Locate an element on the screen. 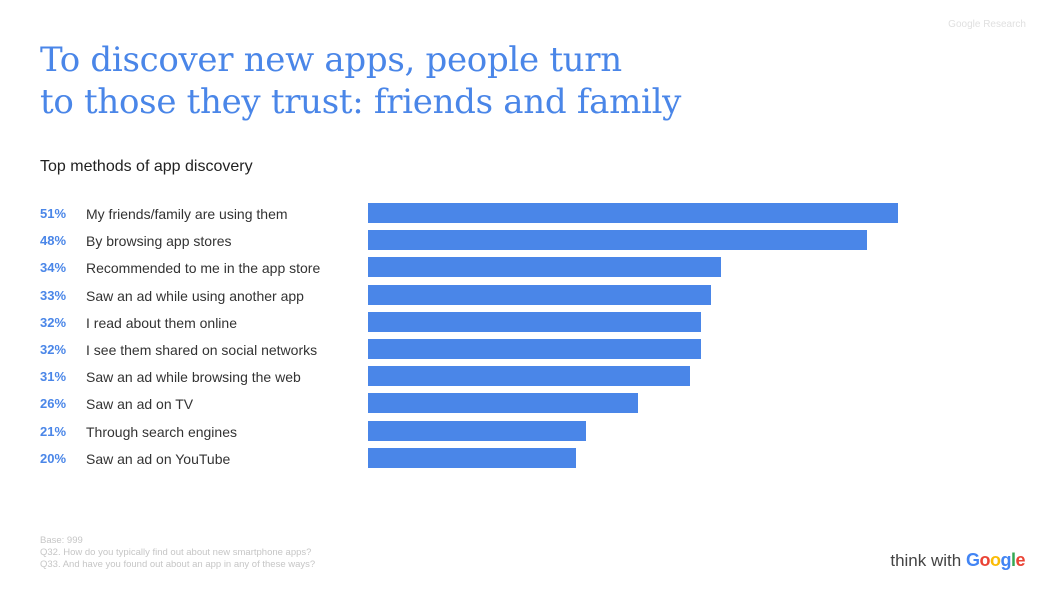 This screenshot has width=1062, height=596. bar-category-label: Saw an ad on YouTube is located at coordinates (158, 458).